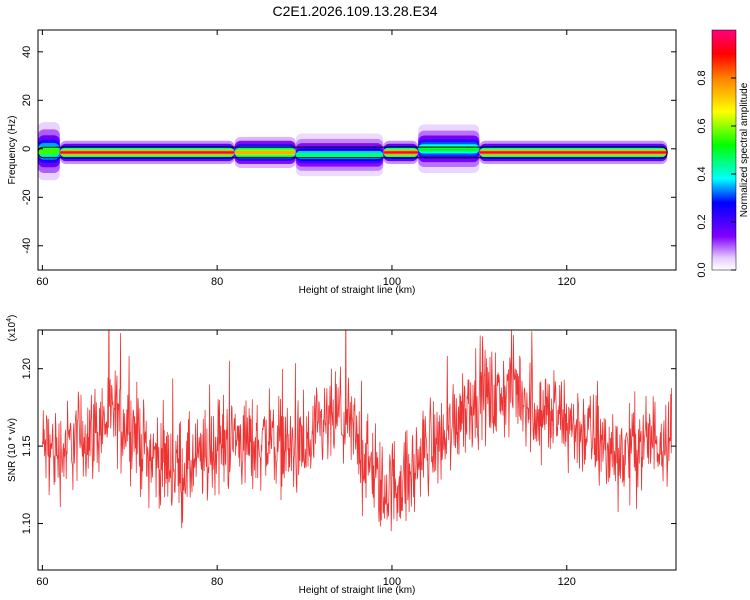 This screenshot has width=750, height=600. I want to click on colorbar-tick-label: 0.0, so click(702, 269).